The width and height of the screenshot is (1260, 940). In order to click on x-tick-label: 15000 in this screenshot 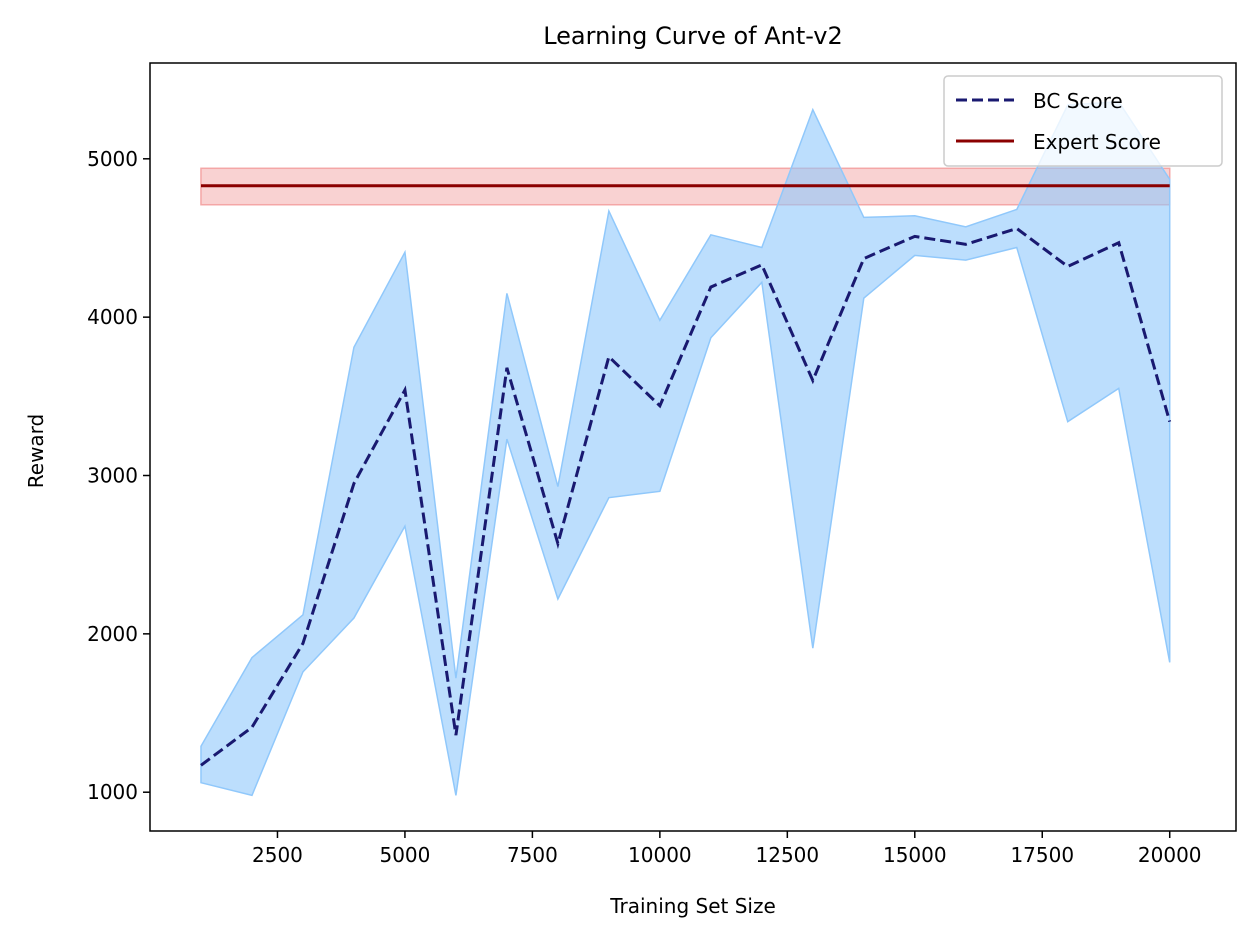, I will do `click(915, 855)`.